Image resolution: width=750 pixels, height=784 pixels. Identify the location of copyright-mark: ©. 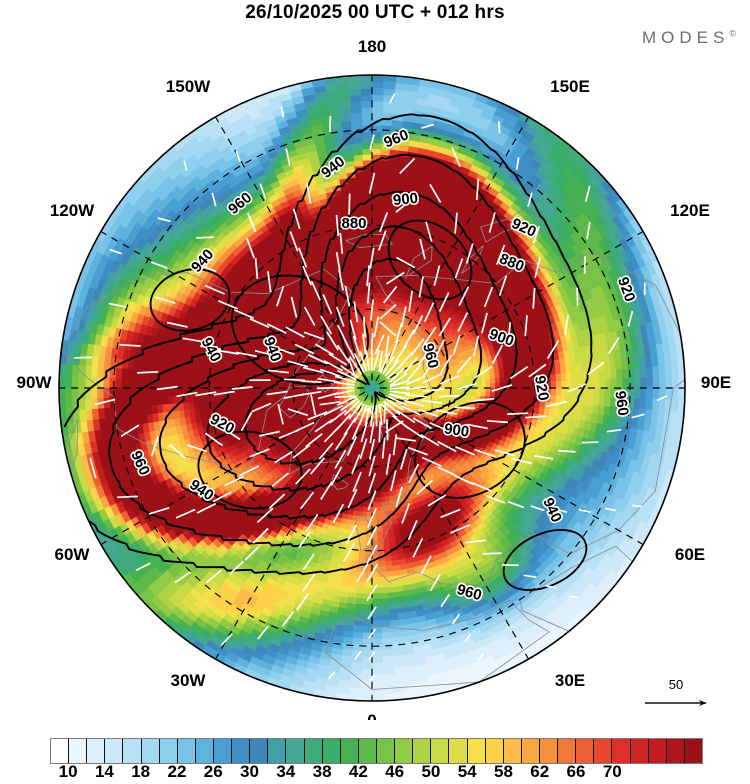
(732, 33).